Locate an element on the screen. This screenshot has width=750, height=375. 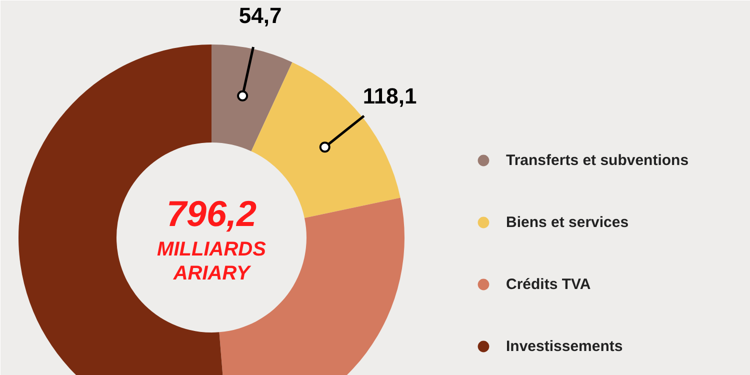
text: 796,2 is located at coordinates (211, 213).